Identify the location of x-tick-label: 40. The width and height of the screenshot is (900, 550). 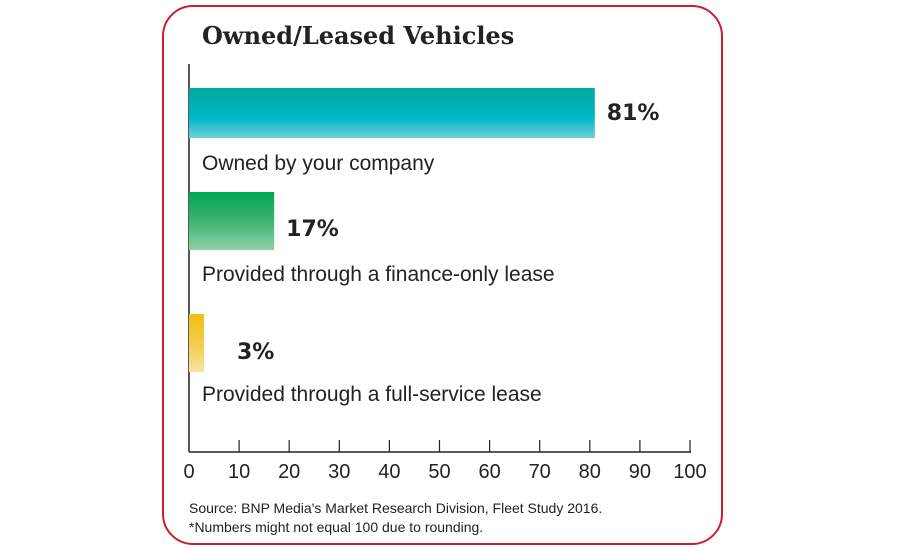
(389, 472).